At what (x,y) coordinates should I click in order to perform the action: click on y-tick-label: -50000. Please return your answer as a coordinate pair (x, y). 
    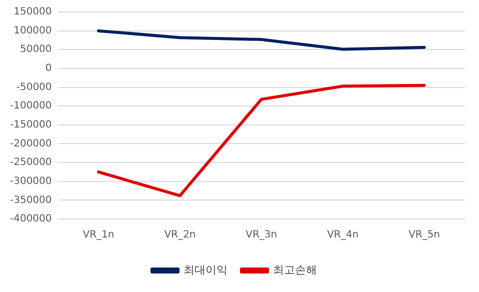
    Looking at the image, I should click on (34, 87).